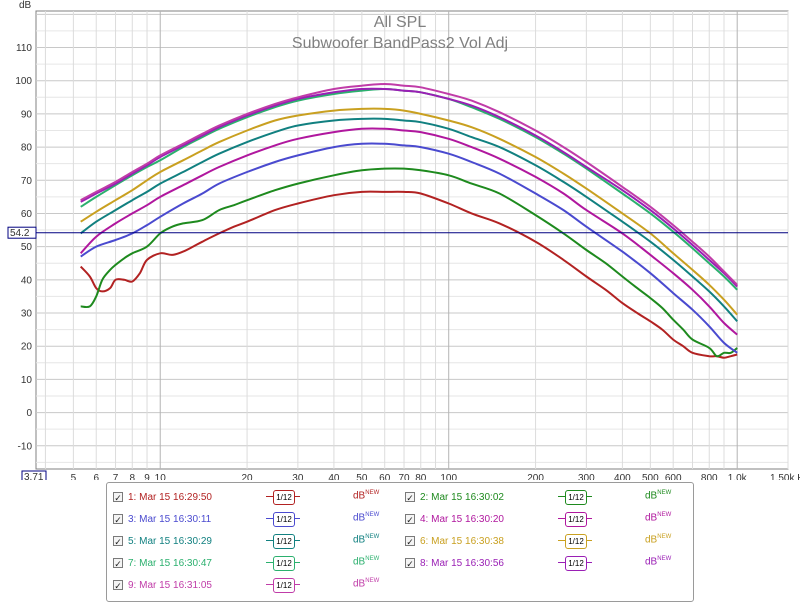 The image size is (800, 604). I want to click on x-tick-label: 7, so click(116, 476).